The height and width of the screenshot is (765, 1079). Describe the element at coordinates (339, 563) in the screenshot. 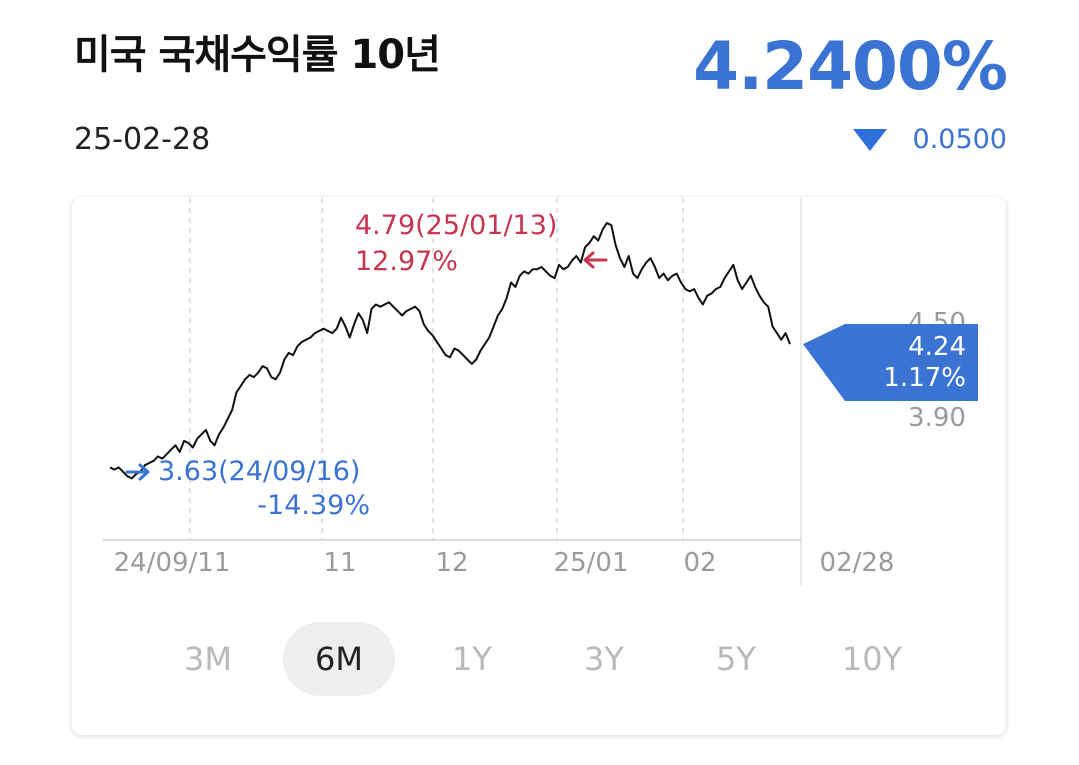

I see `x-tick-label: 11` at that location.